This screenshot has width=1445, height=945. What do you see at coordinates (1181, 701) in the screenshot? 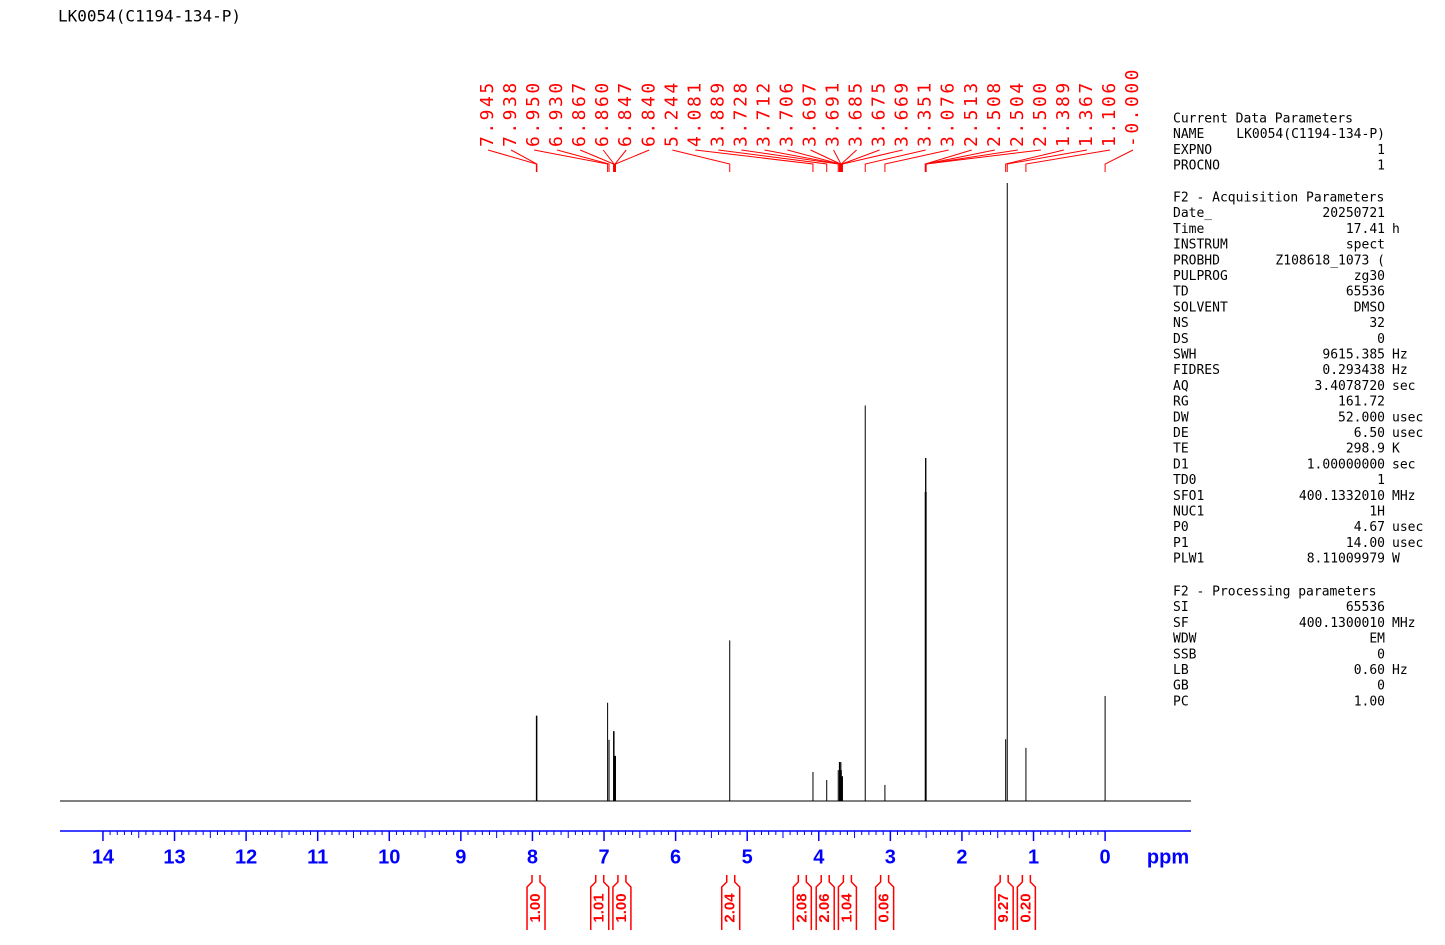
I see `parameter-name: PC` at bounding box center [1181, 701].